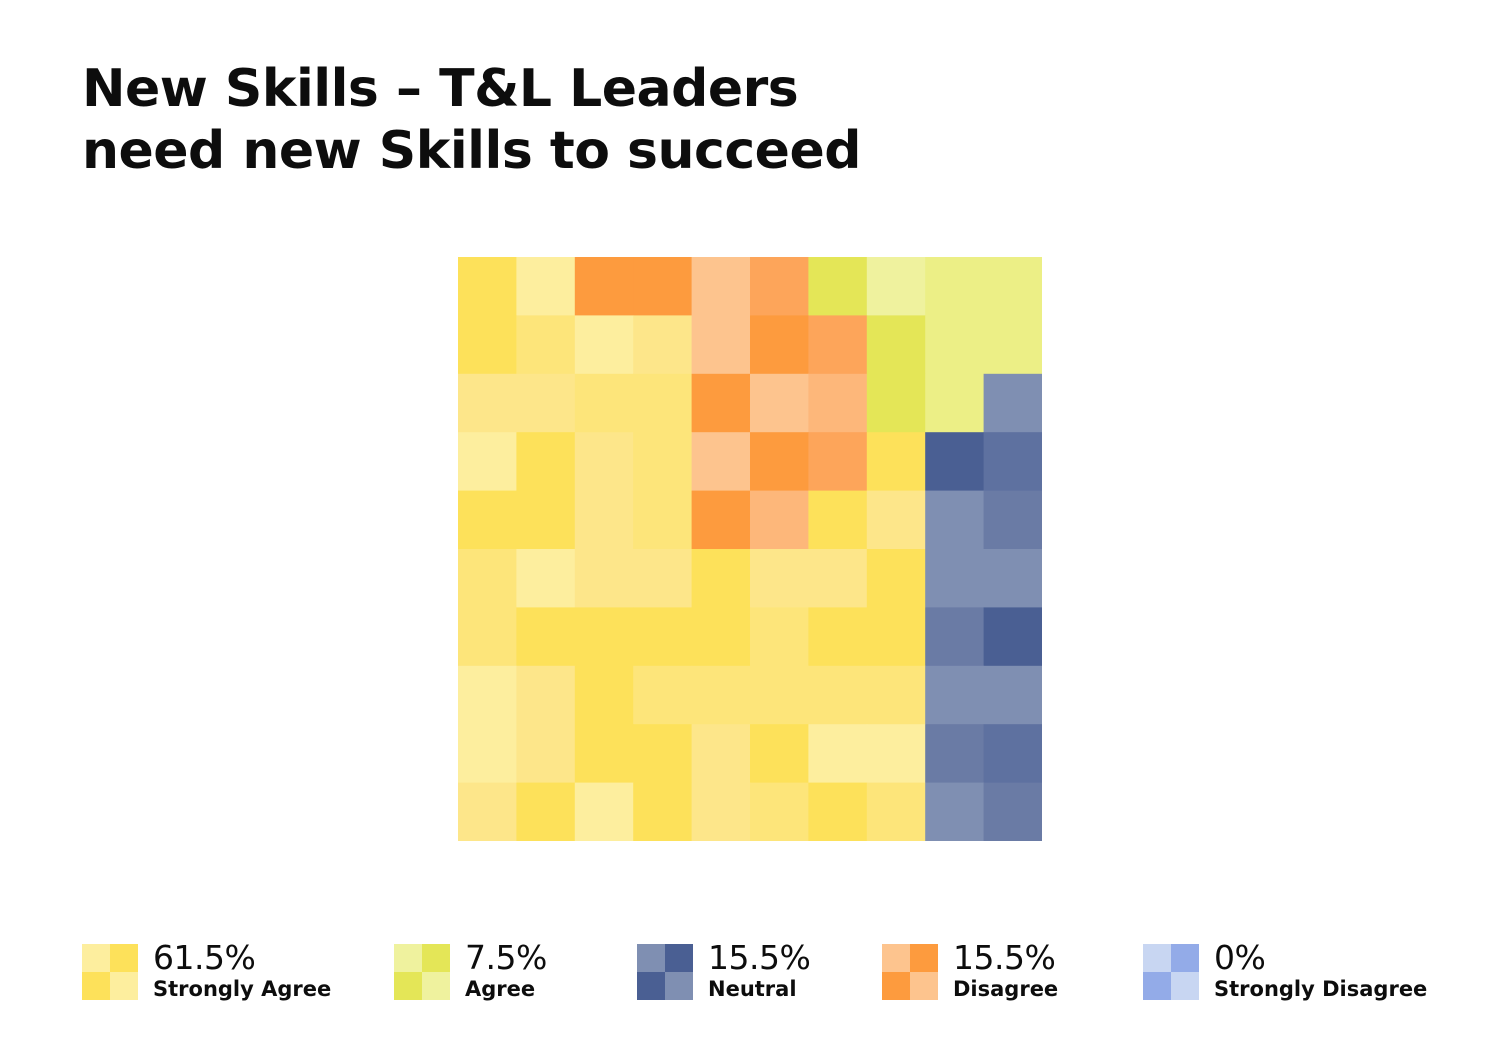 The width and height of the screenshot is (1500, 1060). What do you see at coordinates (242, 989) in the screenshot?
I see `legend-label-strongly-agree: Strongly Agree` at bounding box center [242, 989].